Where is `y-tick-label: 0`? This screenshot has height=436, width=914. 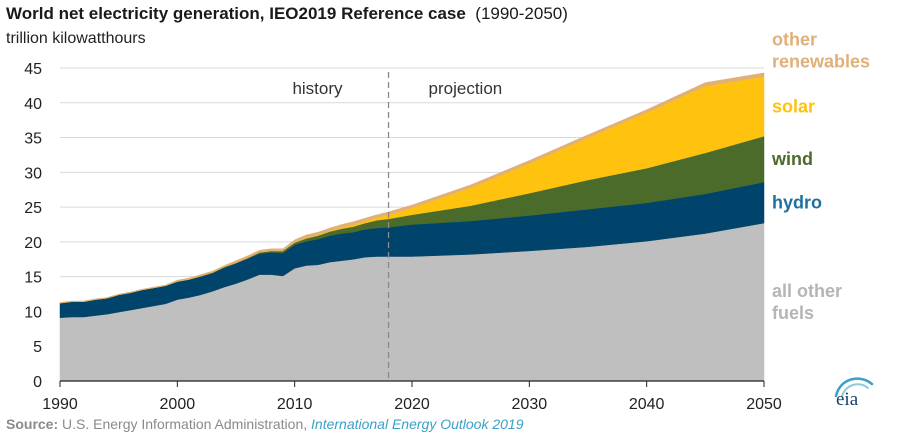 y-tick-label: 0 is located at coordinates (37, 382).